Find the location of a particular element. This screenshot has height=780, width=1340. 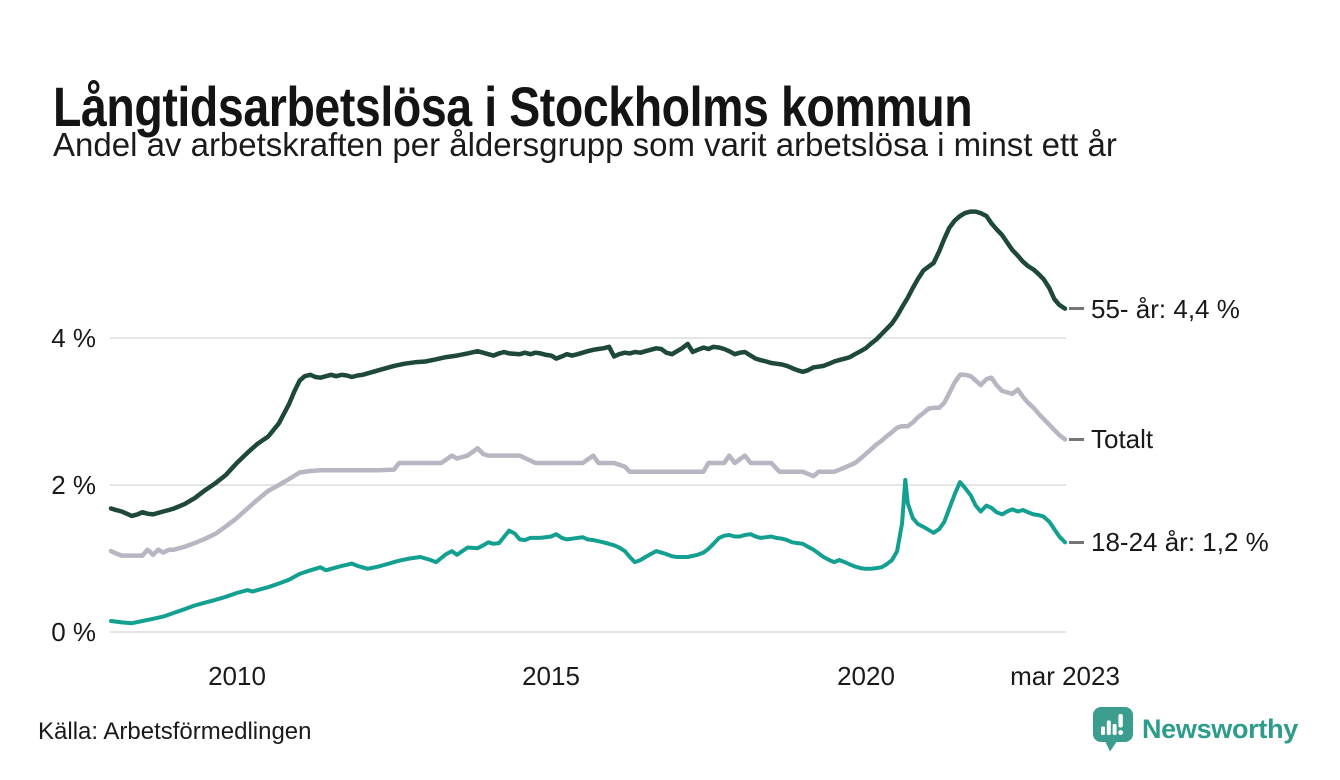

series-label-text: 18-24 år: 1,2 % is located at coordinates (1180, 542).